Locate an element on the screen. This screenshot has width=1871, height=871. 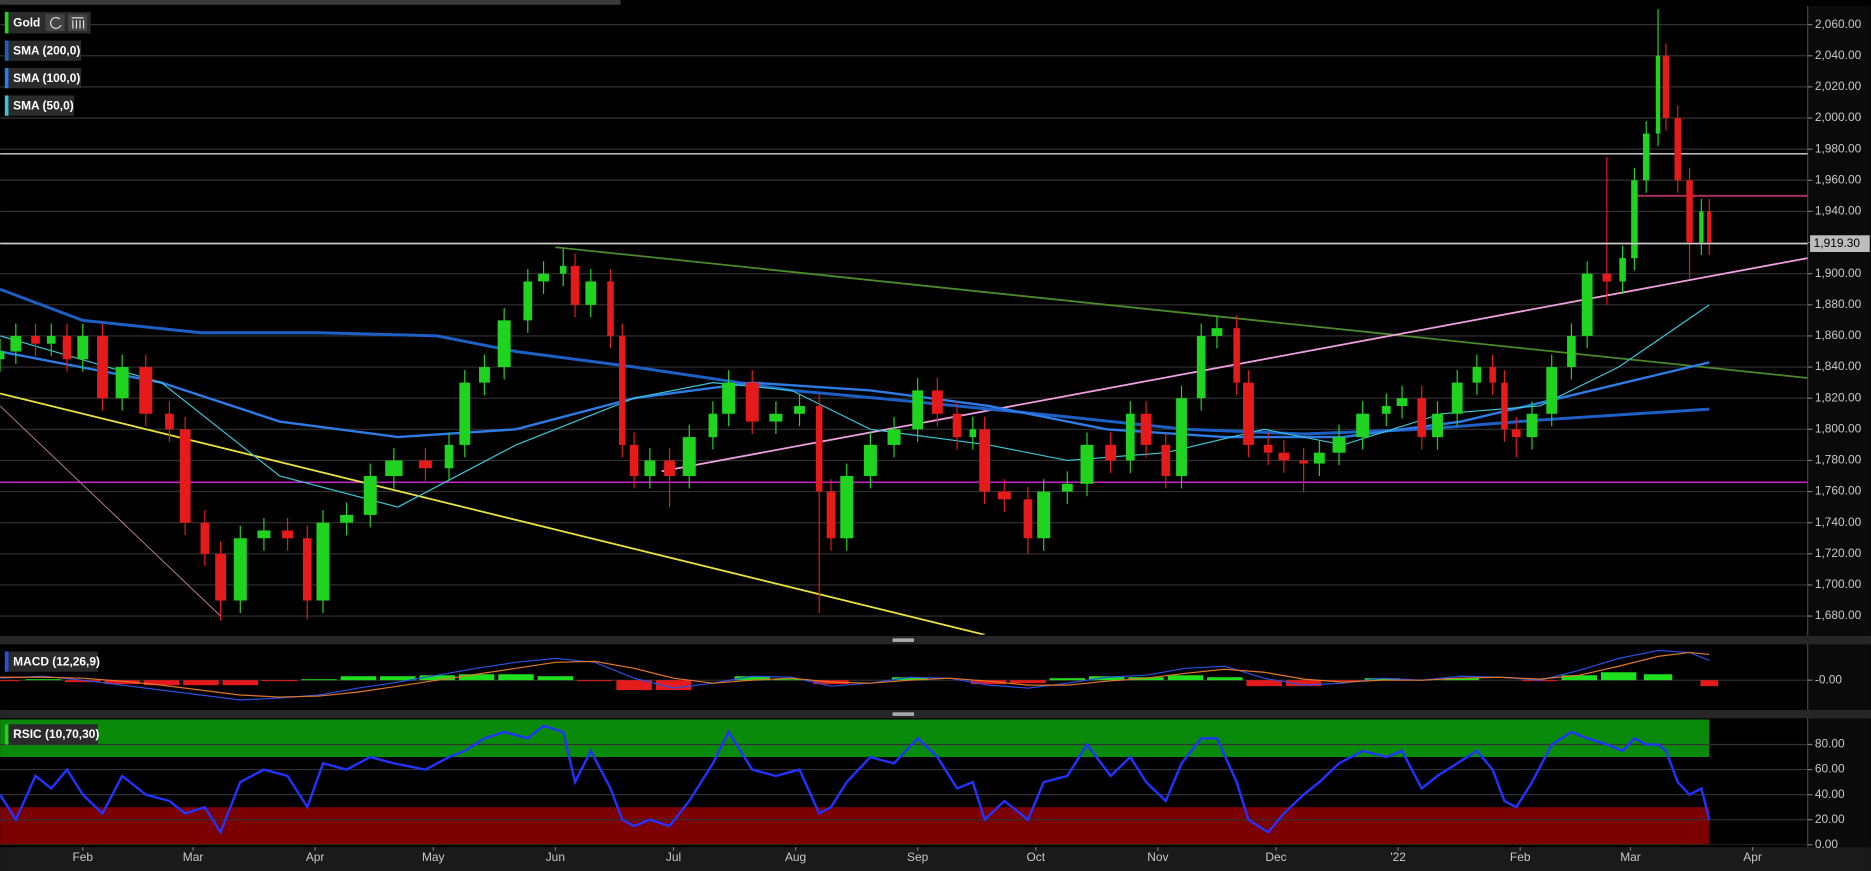
calculator-button is located at coordinates (78, 23).